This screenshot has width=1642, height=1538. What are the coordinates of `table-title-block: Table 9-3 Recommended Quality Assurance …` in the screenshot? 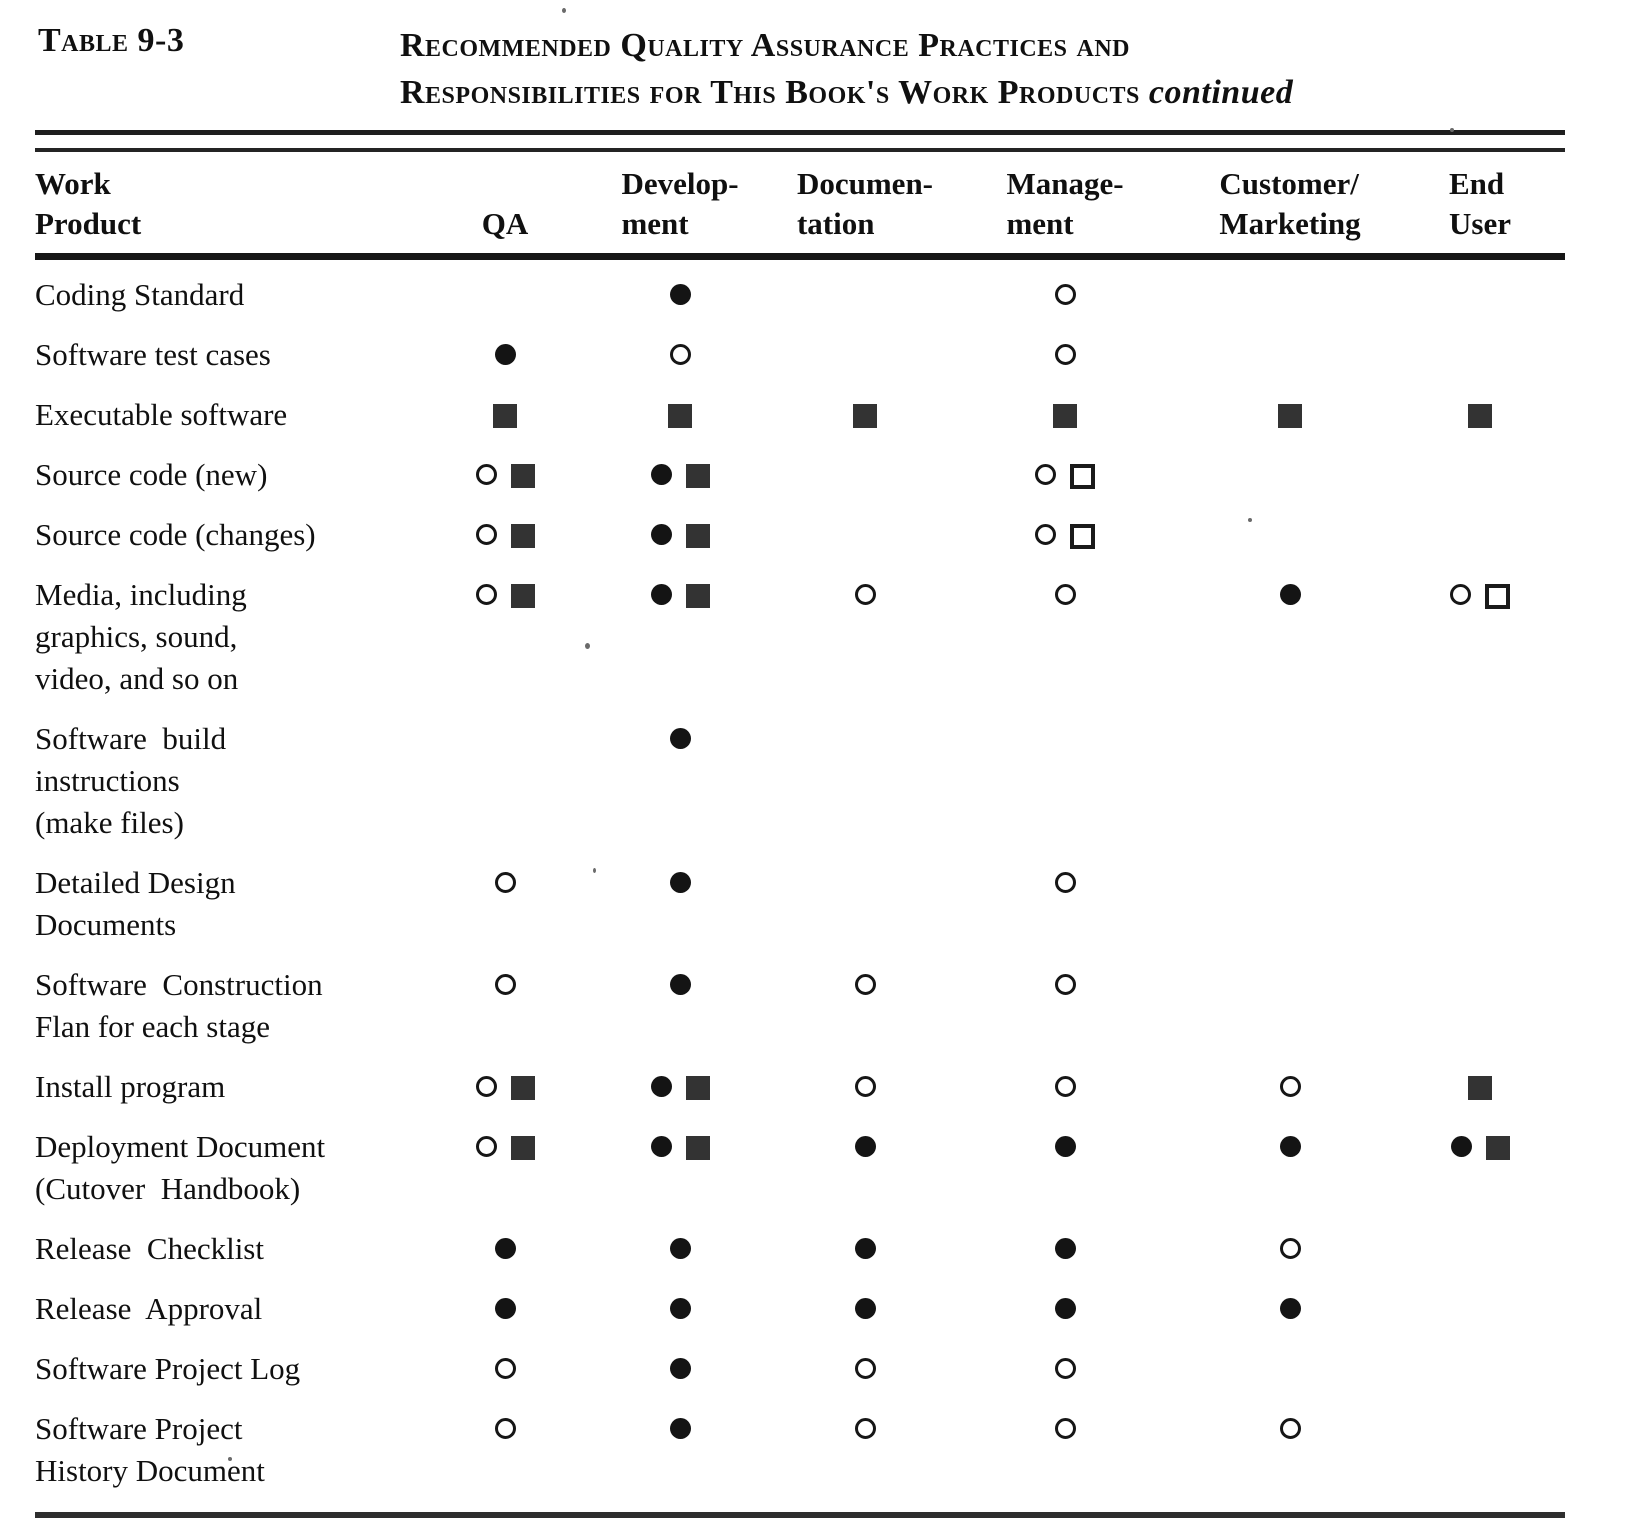 It's located at (821, 58).